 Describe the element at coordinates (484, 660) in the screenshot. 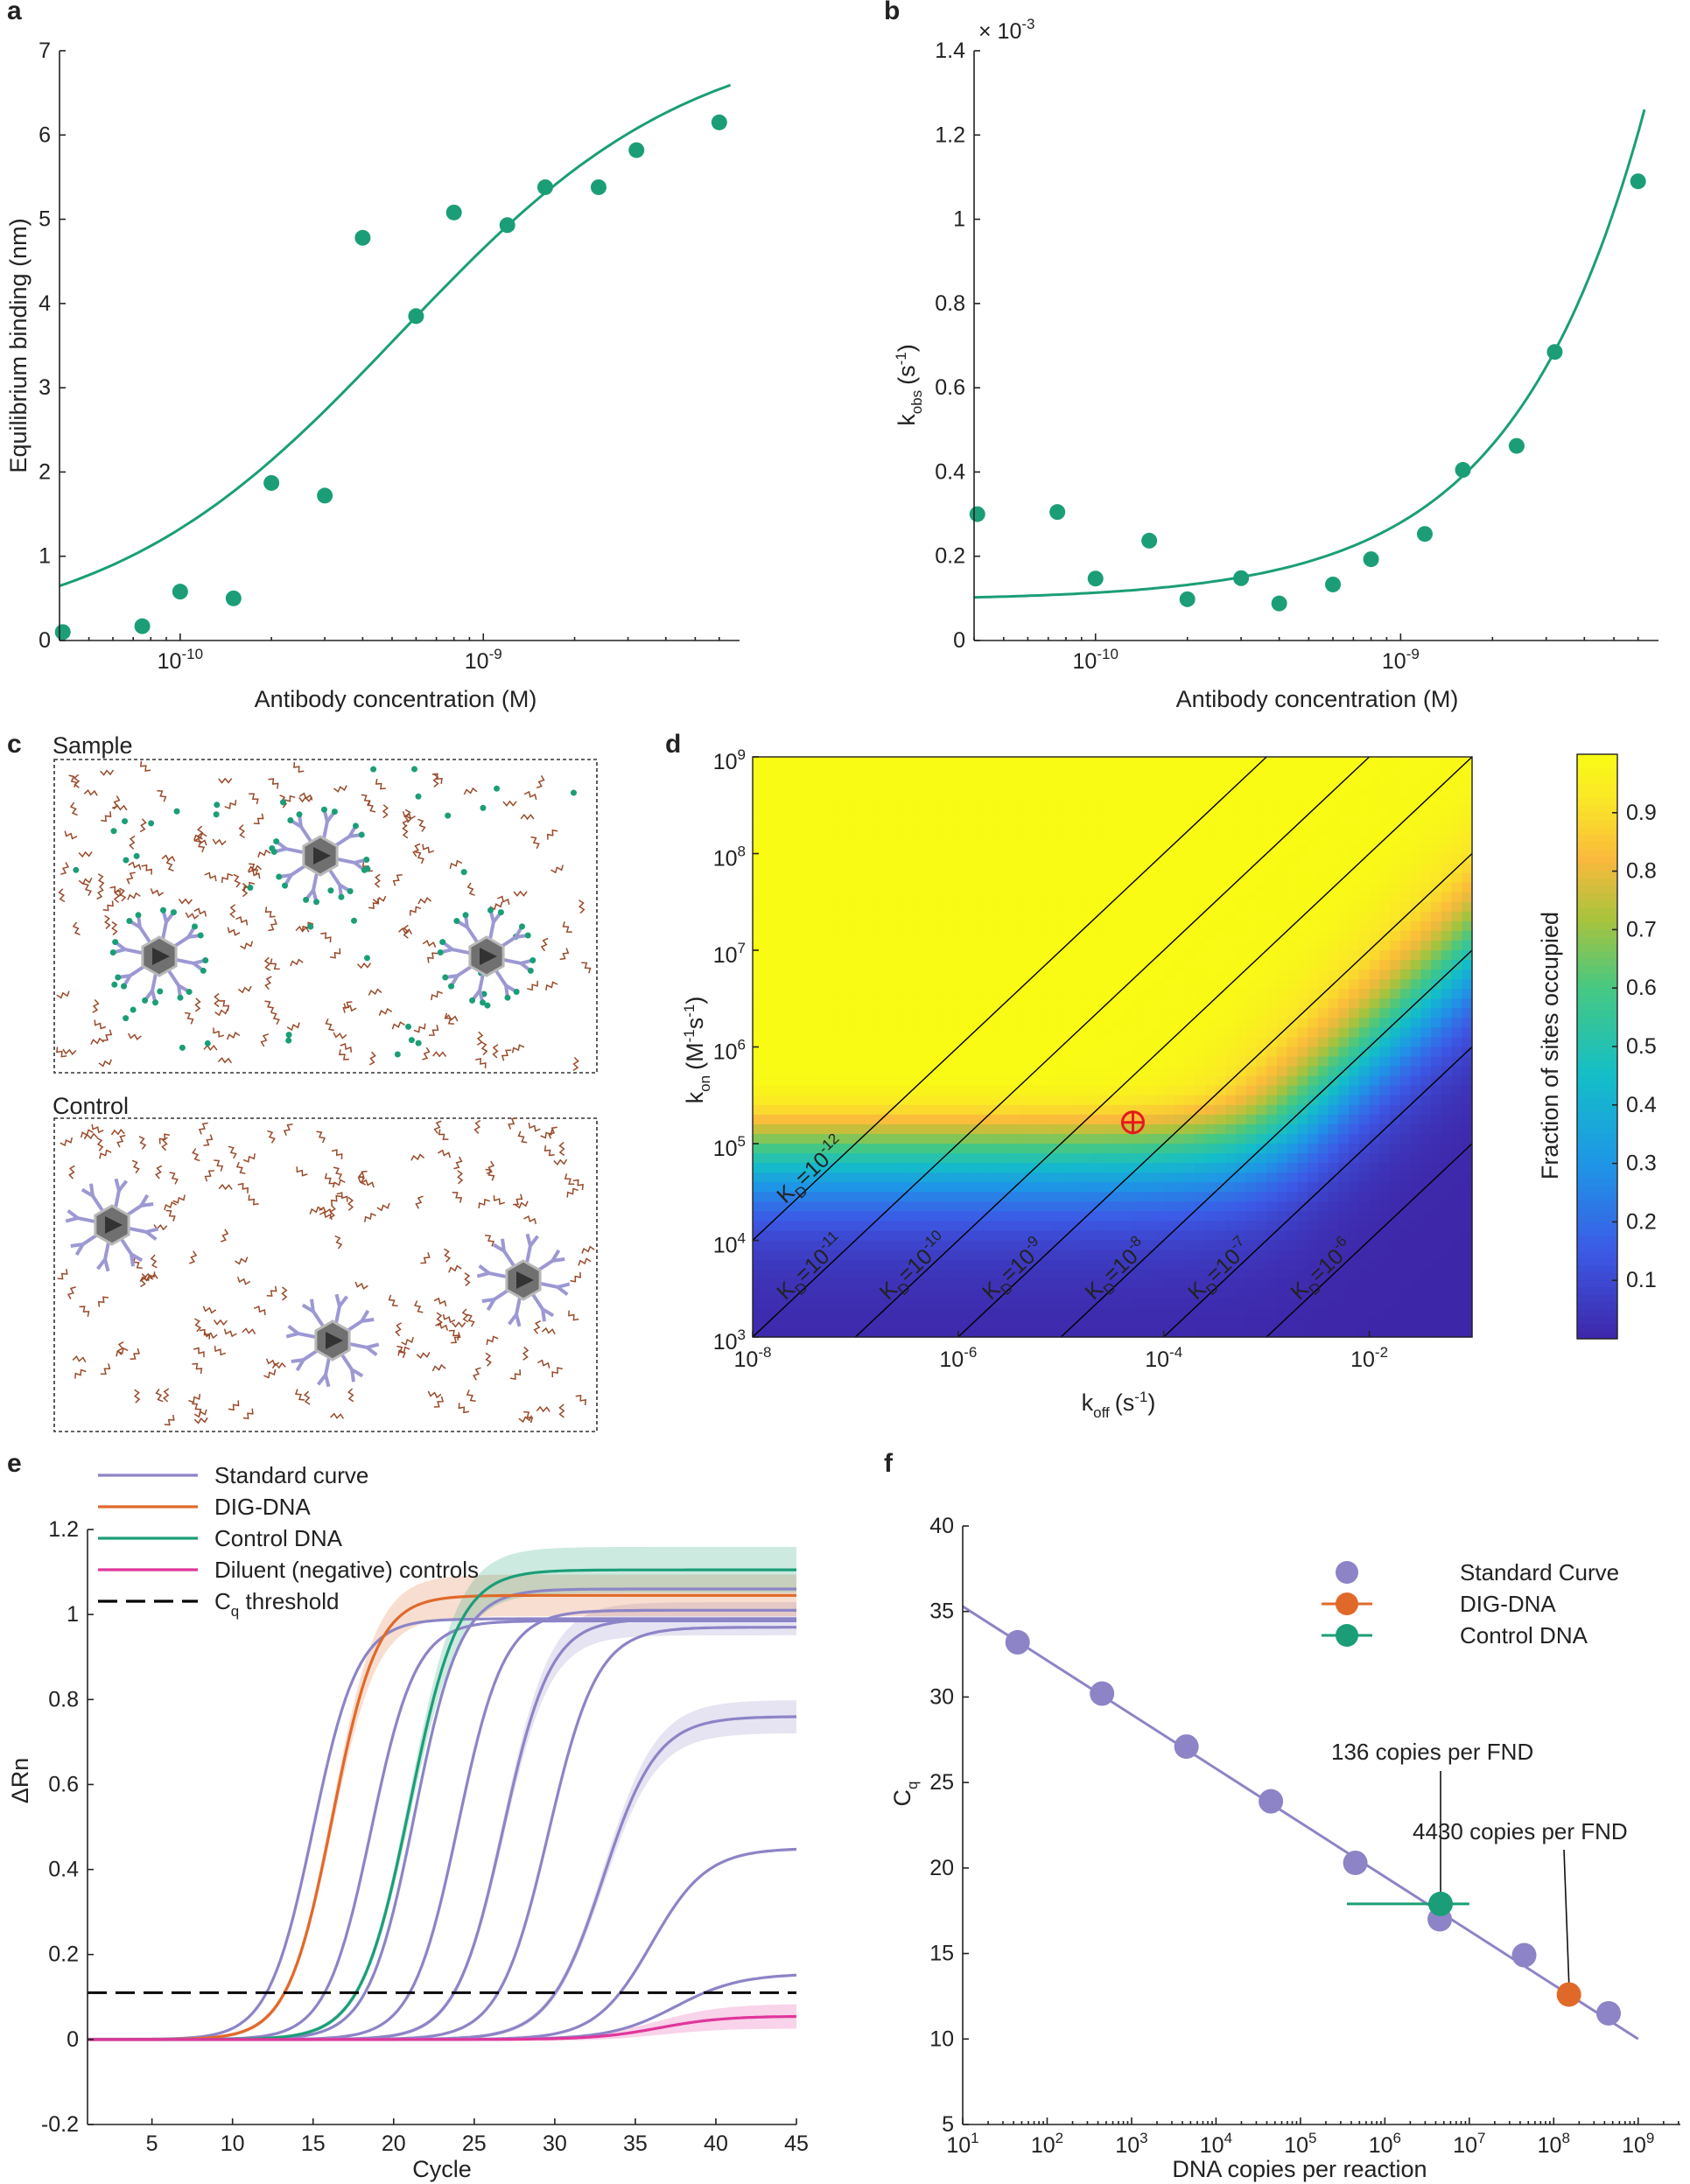

I see `panel-a-xtick-label: 10-9` at that location.